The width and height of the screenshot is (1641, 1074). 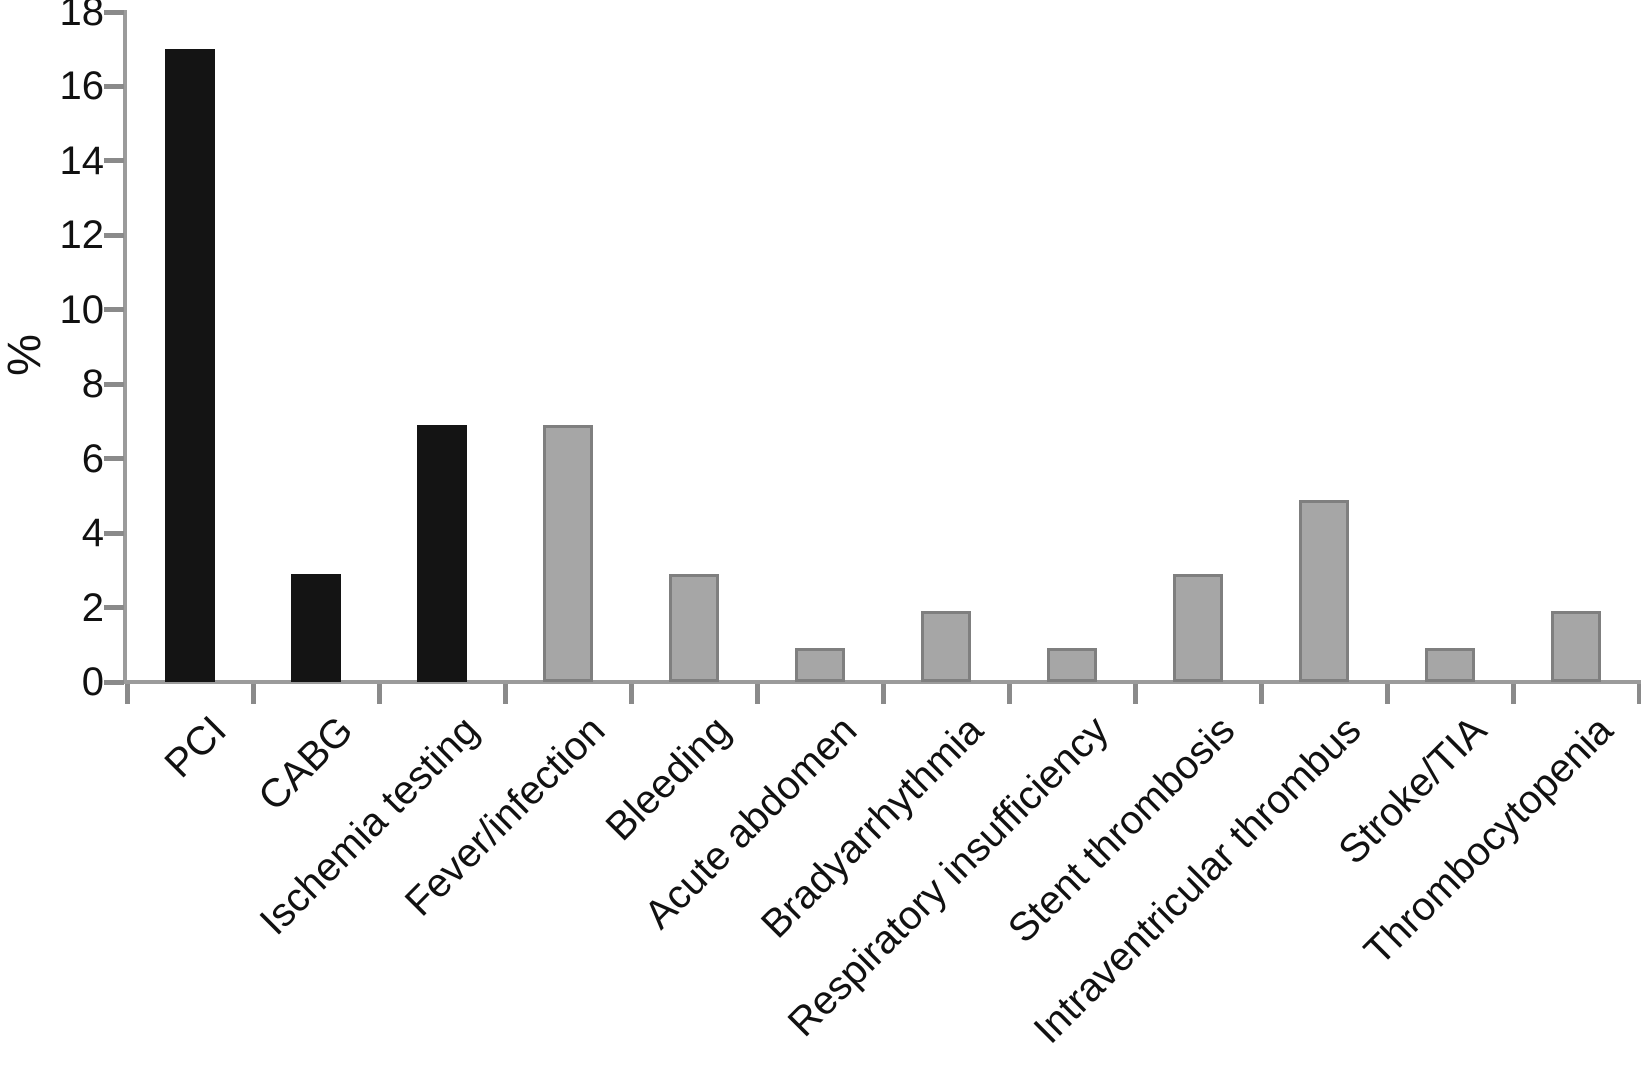 I want to click on bar-ischemia-testing, so click(x=442, y=553).